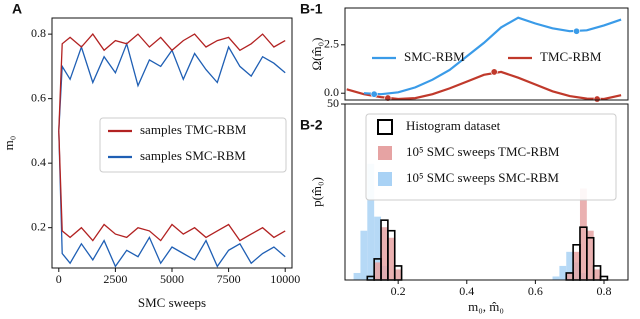 The image size is (640, 319). Describe the element at coordinates (193, 129) in the screenshot. I see `legend-label: samples TMC-RBM` at that location.